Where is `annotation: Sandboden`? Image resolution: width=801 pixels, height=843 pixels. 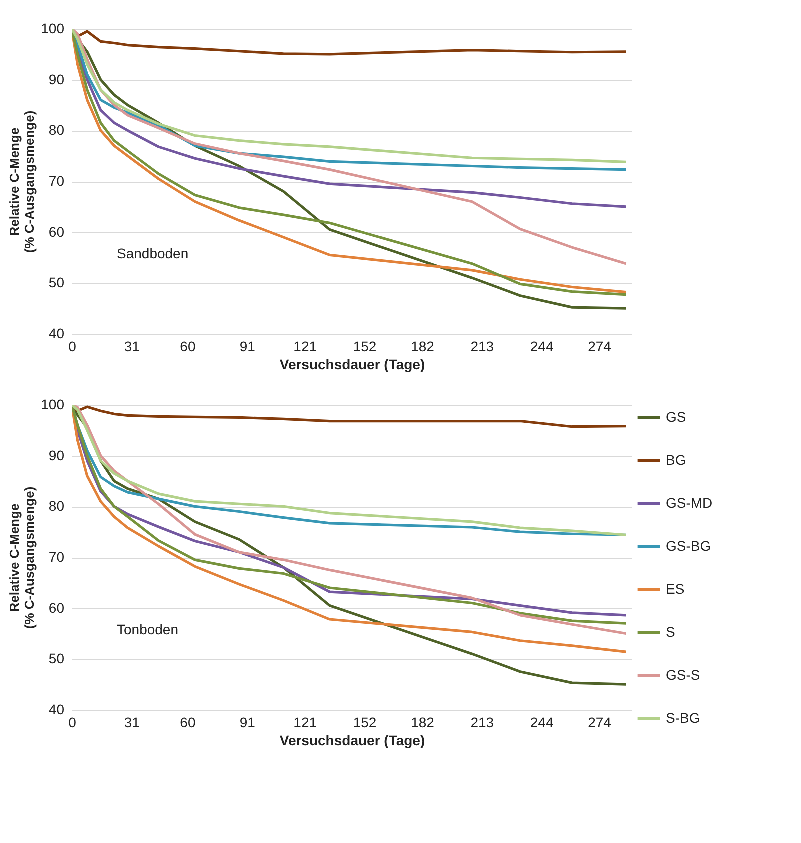
annotation: Sandboden is located at coordinates (153, 254).